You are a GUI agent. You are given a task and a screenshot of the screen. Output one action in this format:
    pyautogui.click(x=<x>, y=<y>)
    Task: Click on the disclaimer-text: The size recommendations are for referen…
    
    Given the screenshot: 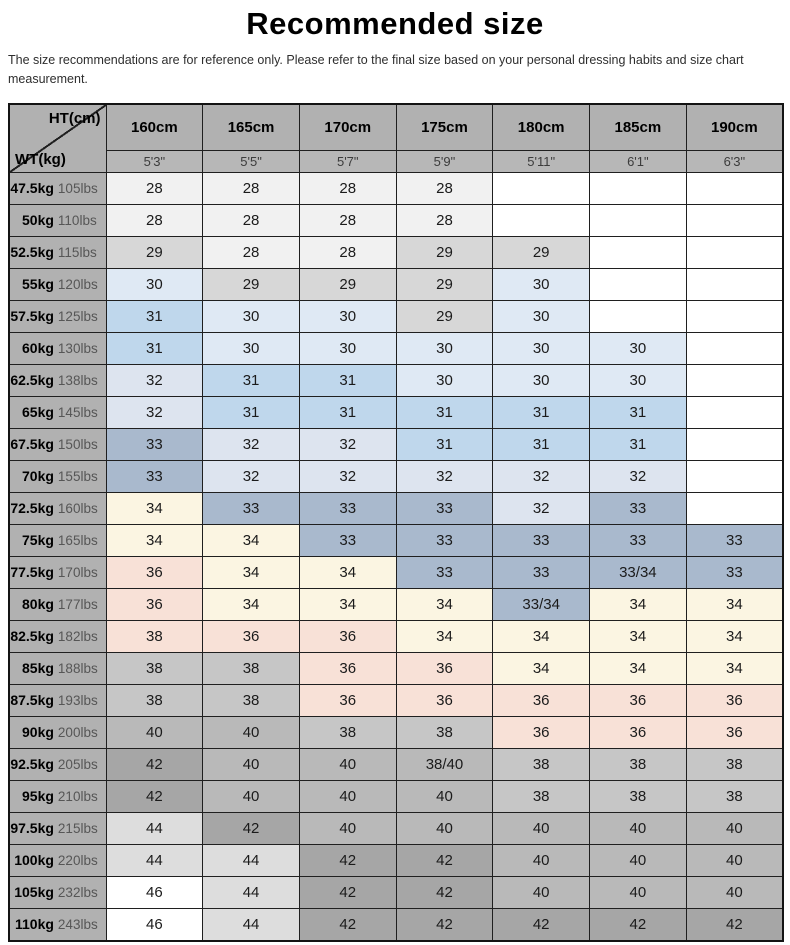 What is the action you would take?
    pyautogui.click(x=376, y=70)
    